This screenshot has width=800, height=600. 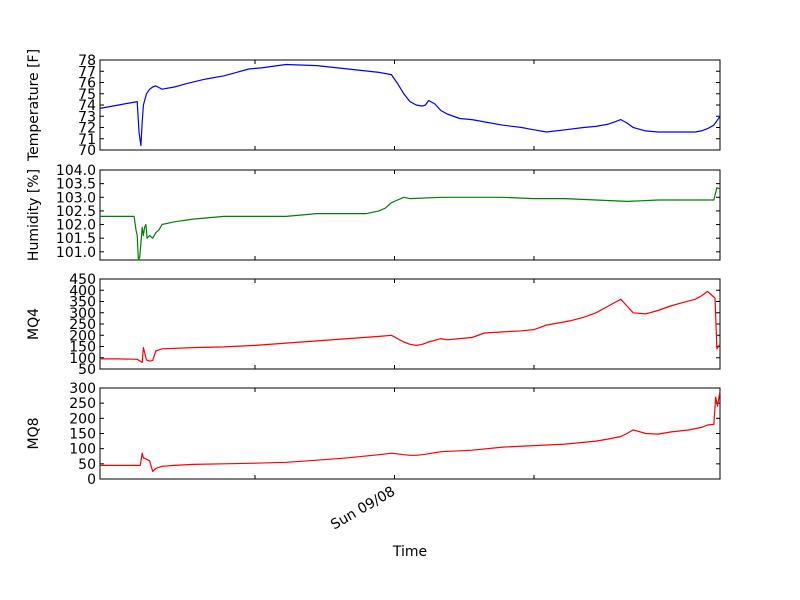 I want to click on mq8-ytick-label: 0, so click(x=91, y=480).